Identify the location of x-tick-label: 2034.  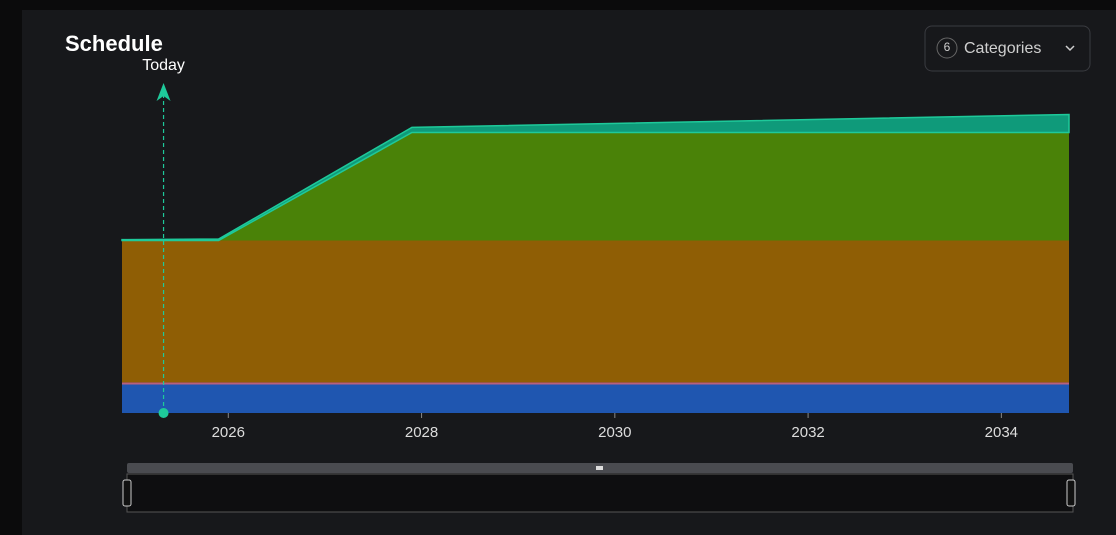
(1001, 432).